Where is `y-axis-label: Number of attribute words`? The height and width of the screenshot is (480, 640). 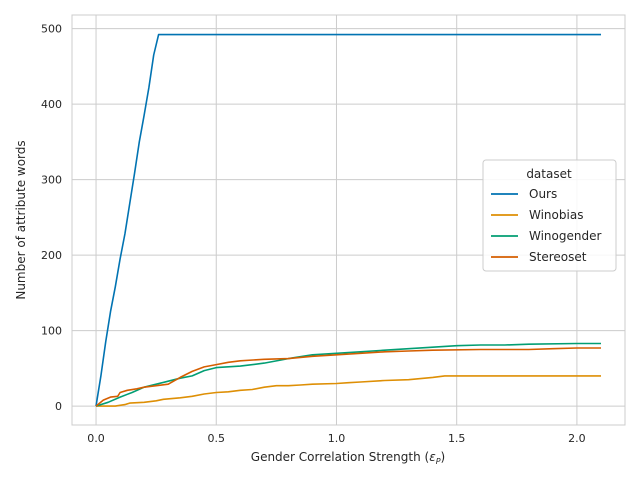 y-axis-label: Number of attribute words is located at coordinates (21, 219).